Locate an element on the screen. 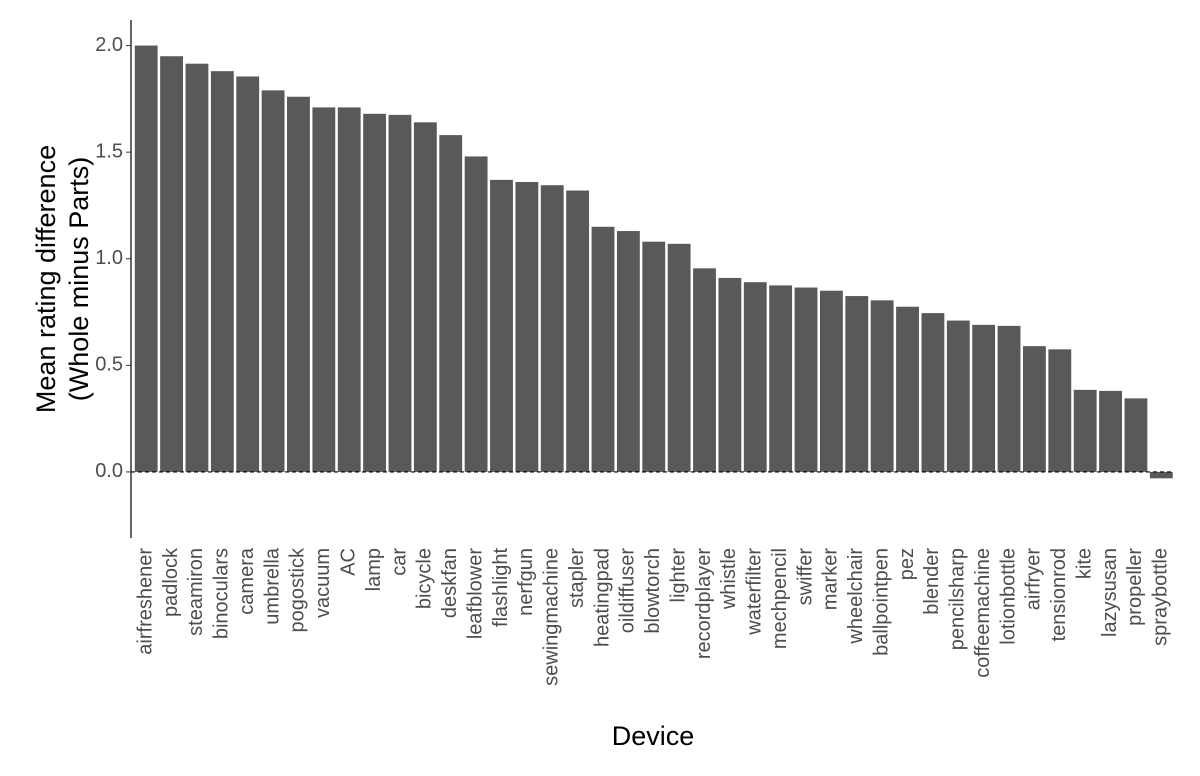  x-tick-label: car is located at coordinates (399, 562).